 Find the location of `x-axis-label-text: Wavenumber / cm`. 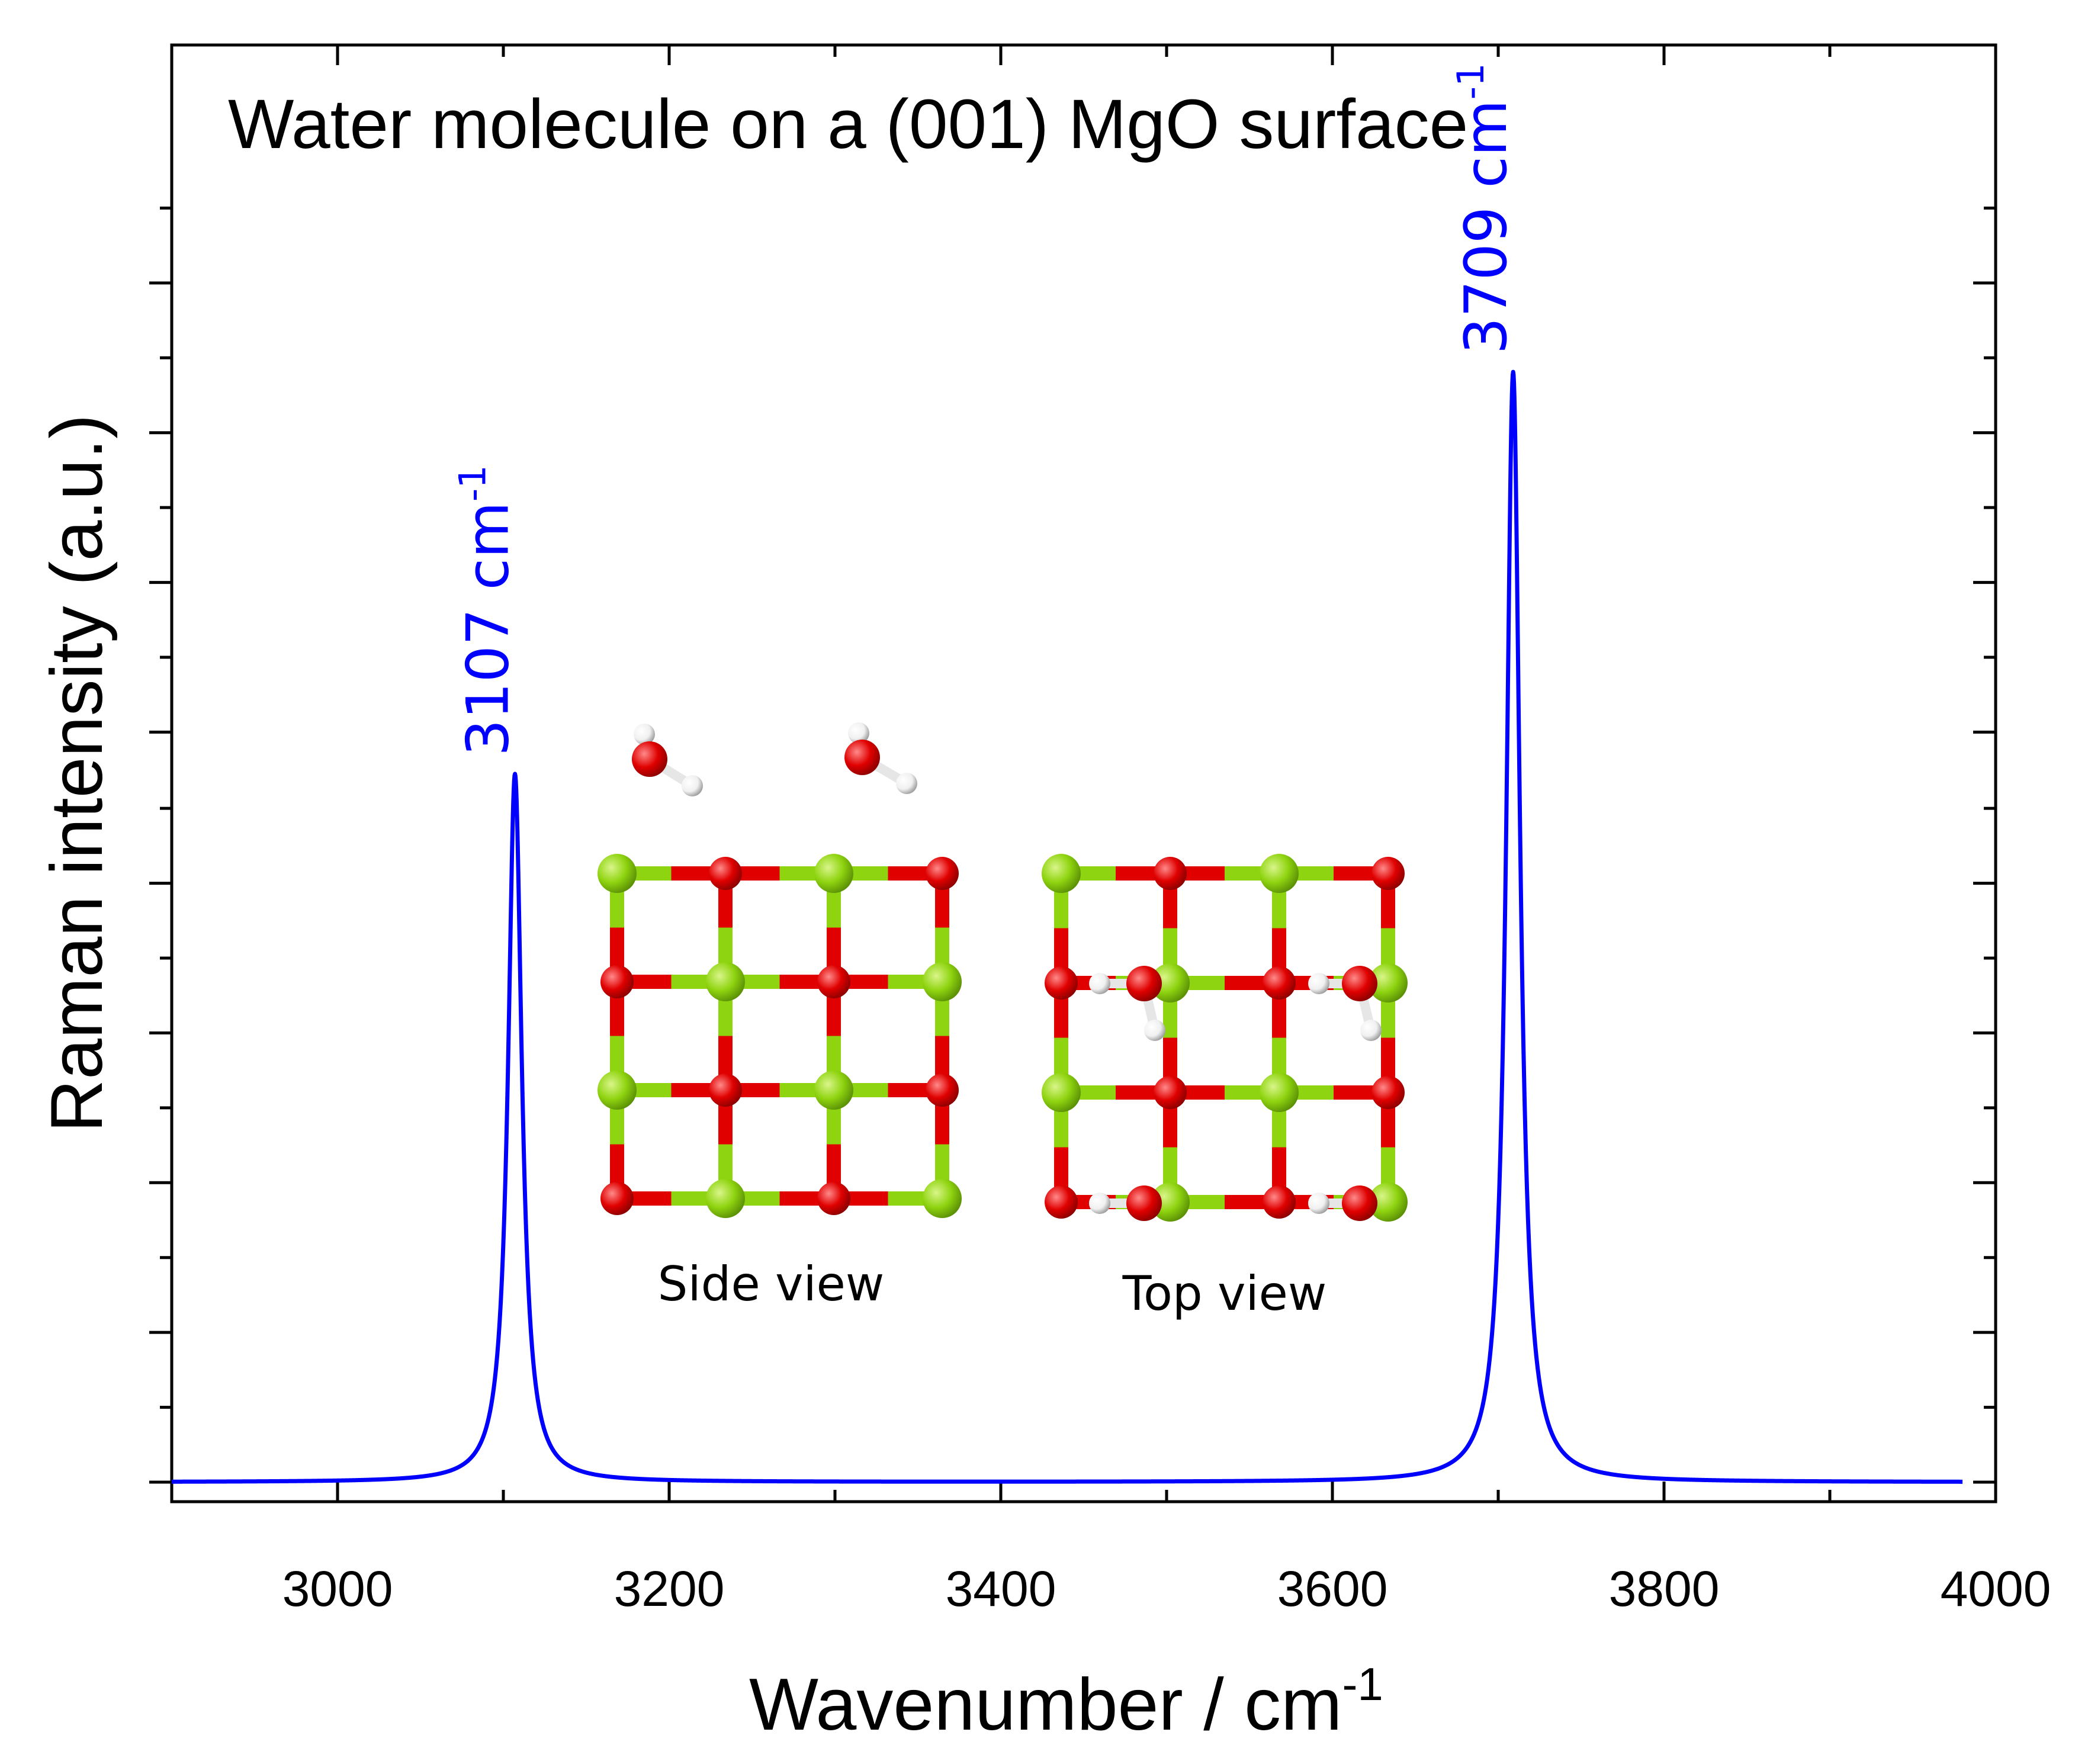

x-axis-label-text: Wavenumber / cm is located at coordinates (1045, 1705).